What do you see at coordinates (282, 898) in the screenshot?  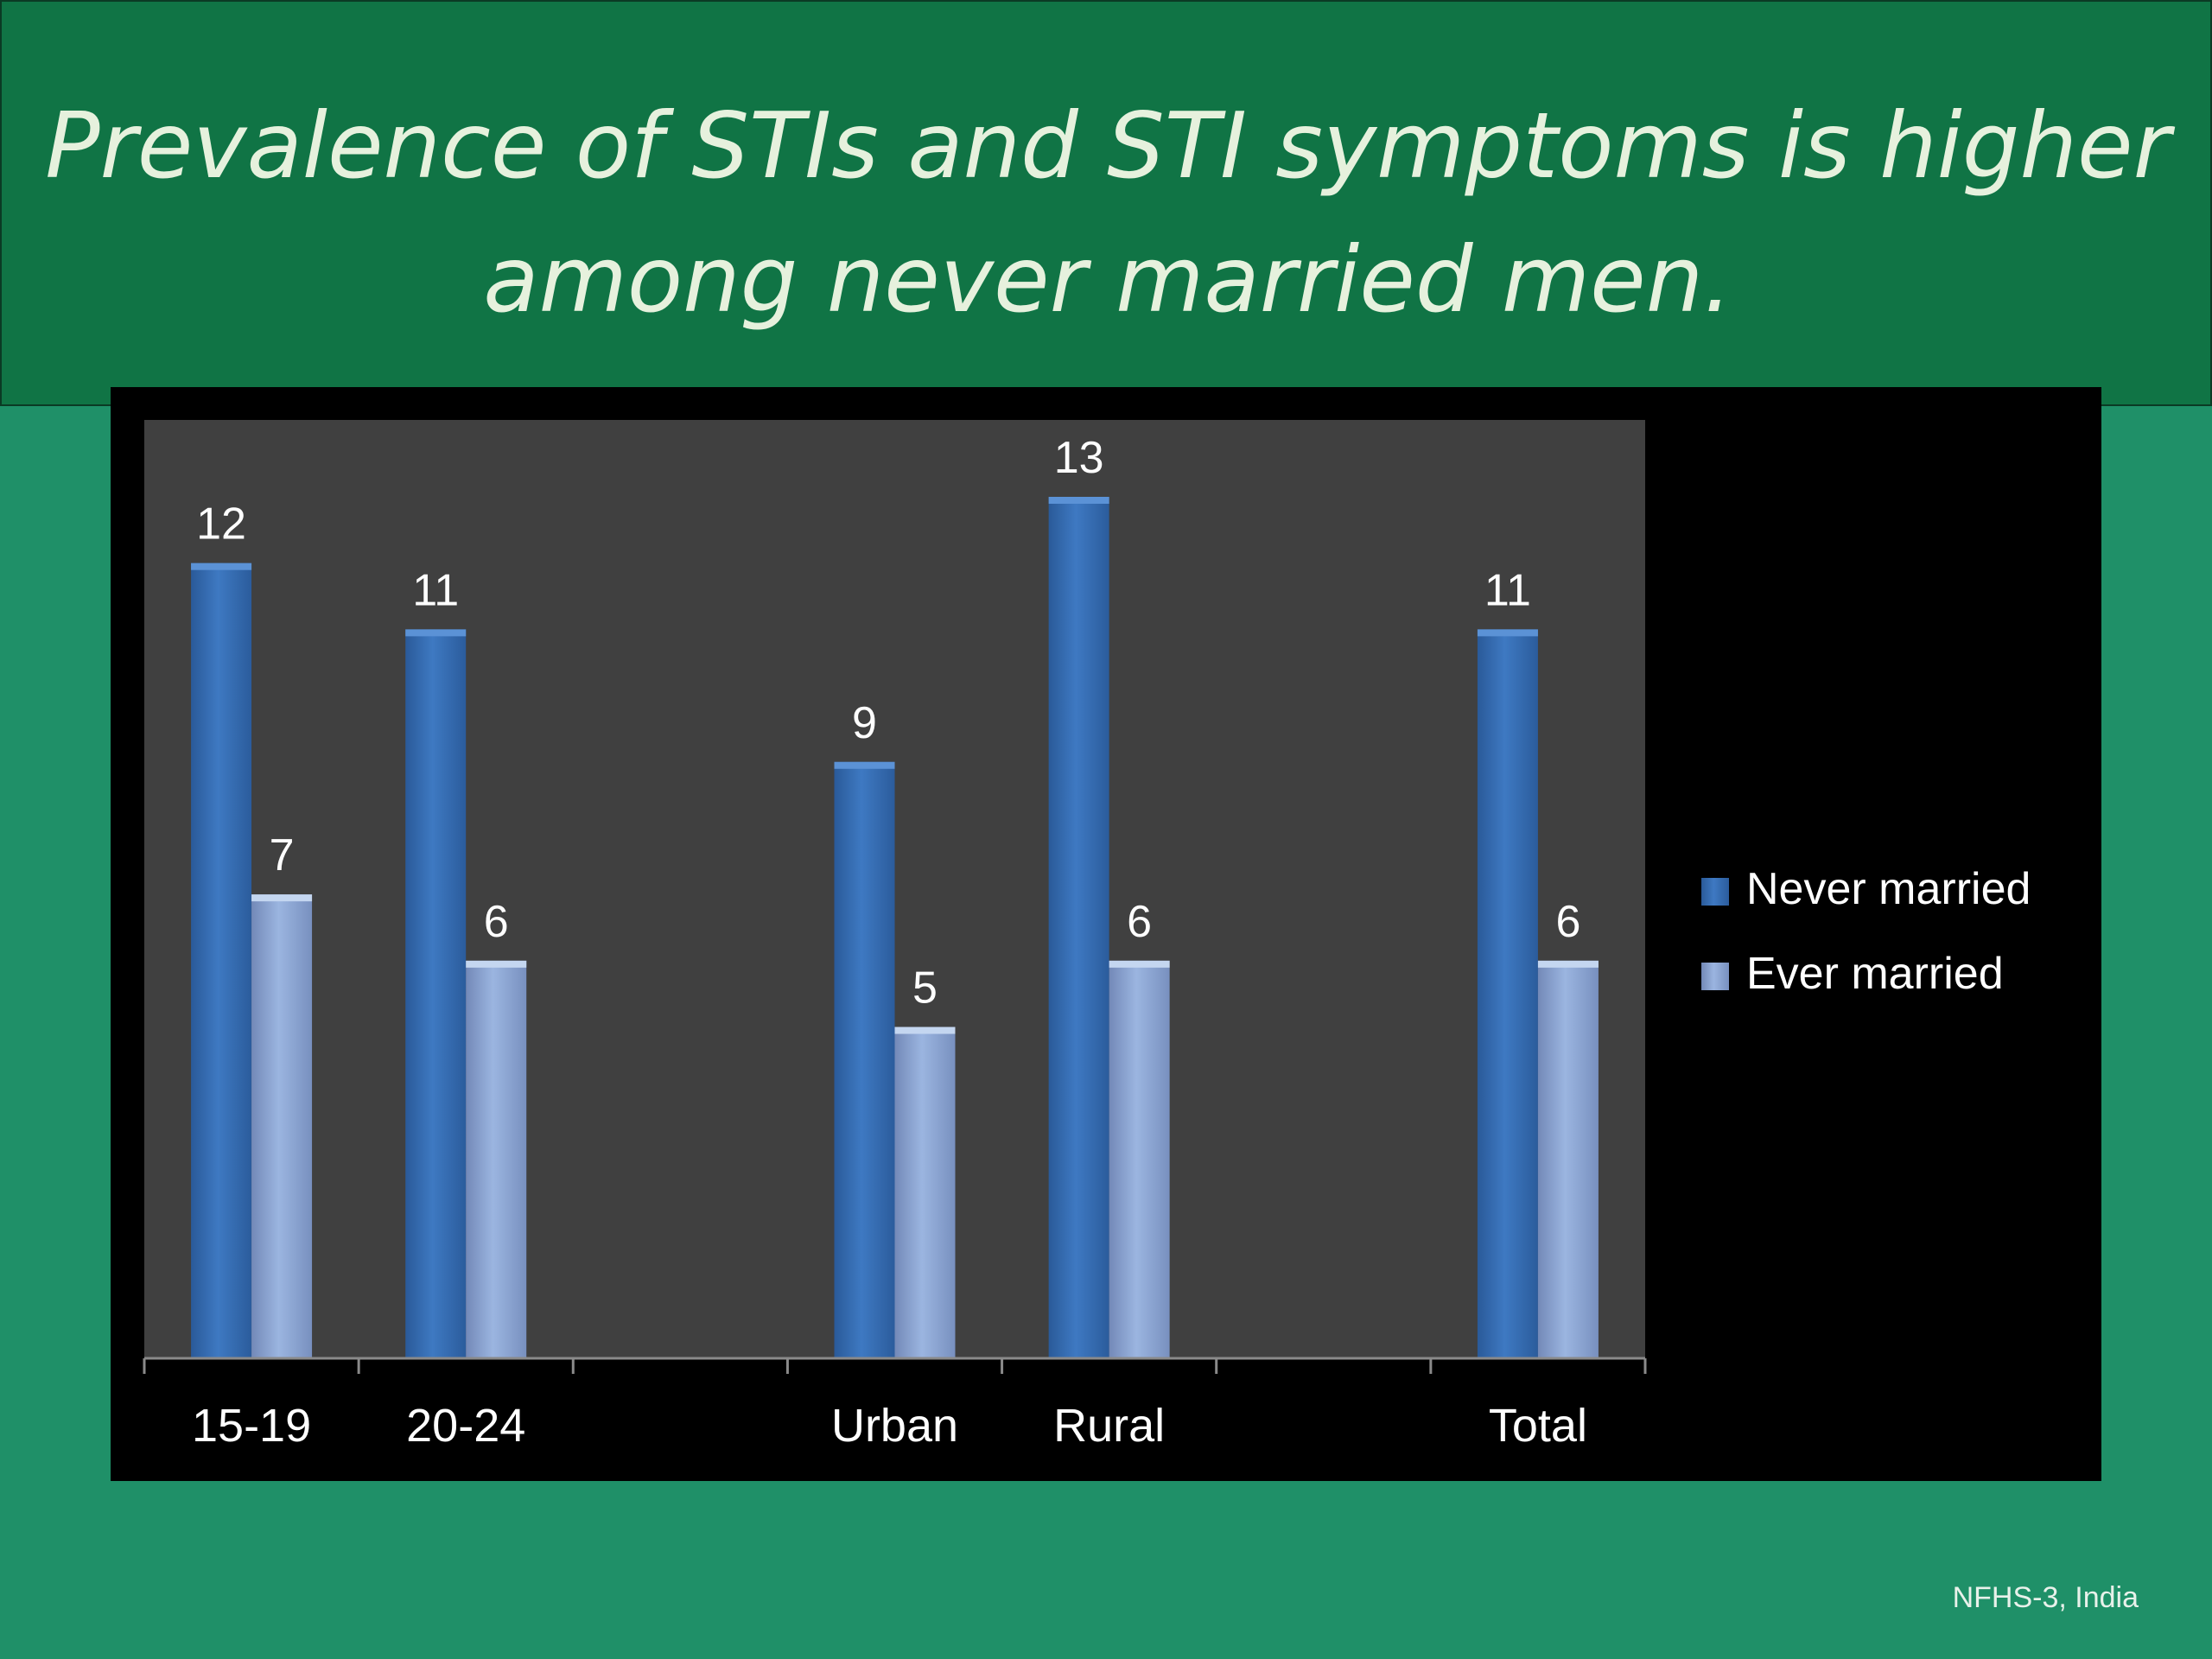 I see `bar-ever-married-15-19-cap` at bounding box center [282, 898].